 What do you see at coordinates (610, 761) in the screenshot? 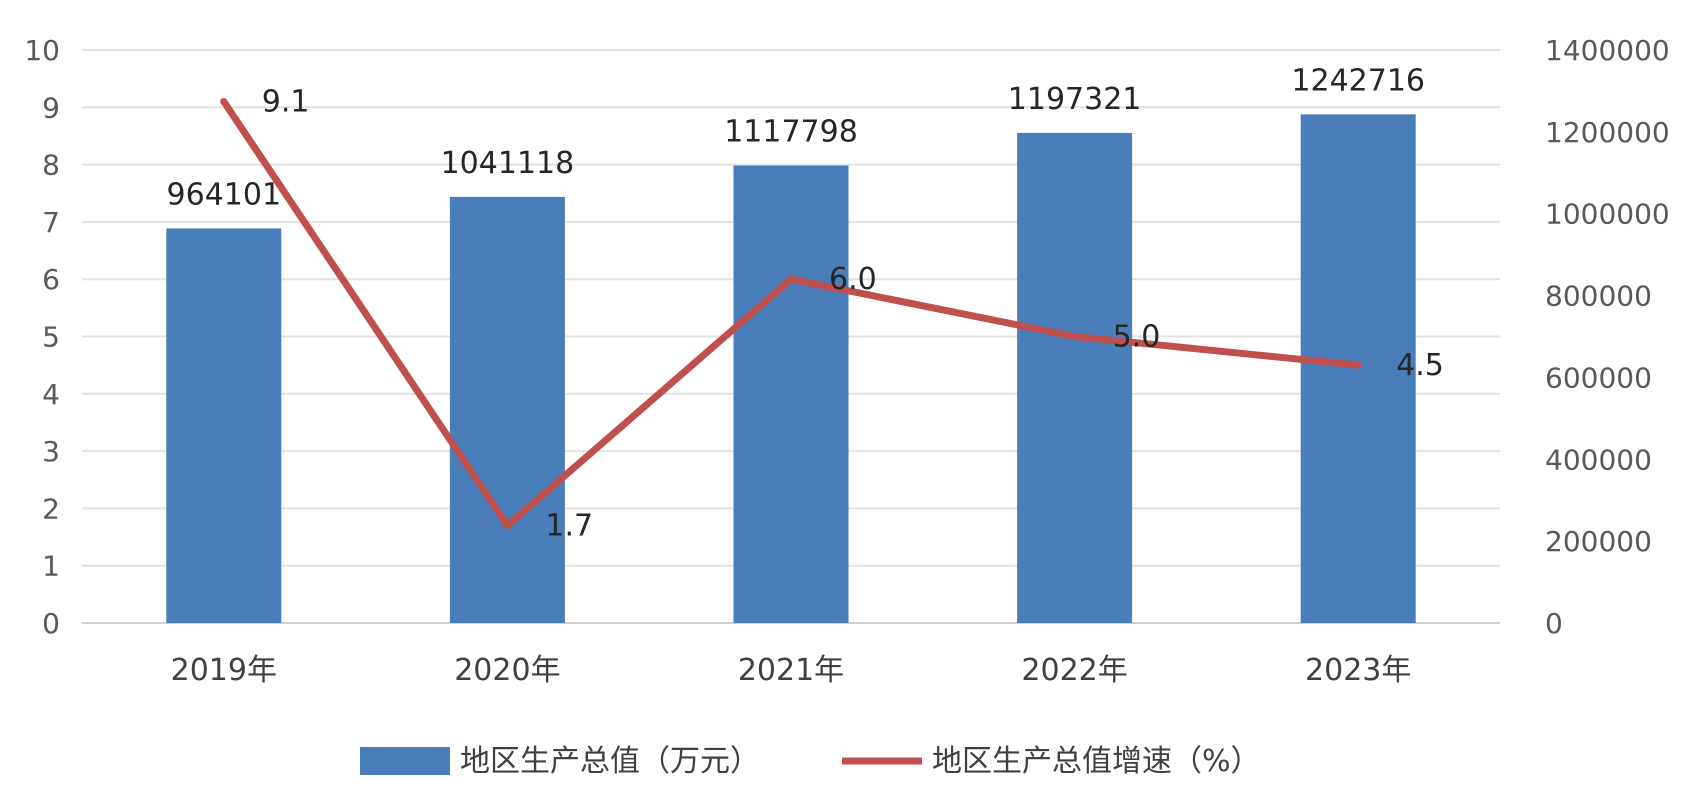
I see `legend-bar-label: 地区生产总值（万元）` at bounding box center [610, 761].